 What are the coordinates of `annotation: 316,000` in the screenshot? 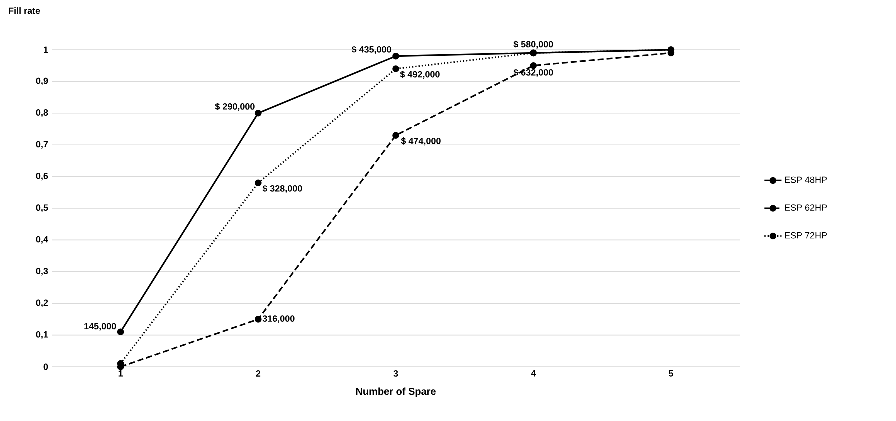 It's located at (278, 320).